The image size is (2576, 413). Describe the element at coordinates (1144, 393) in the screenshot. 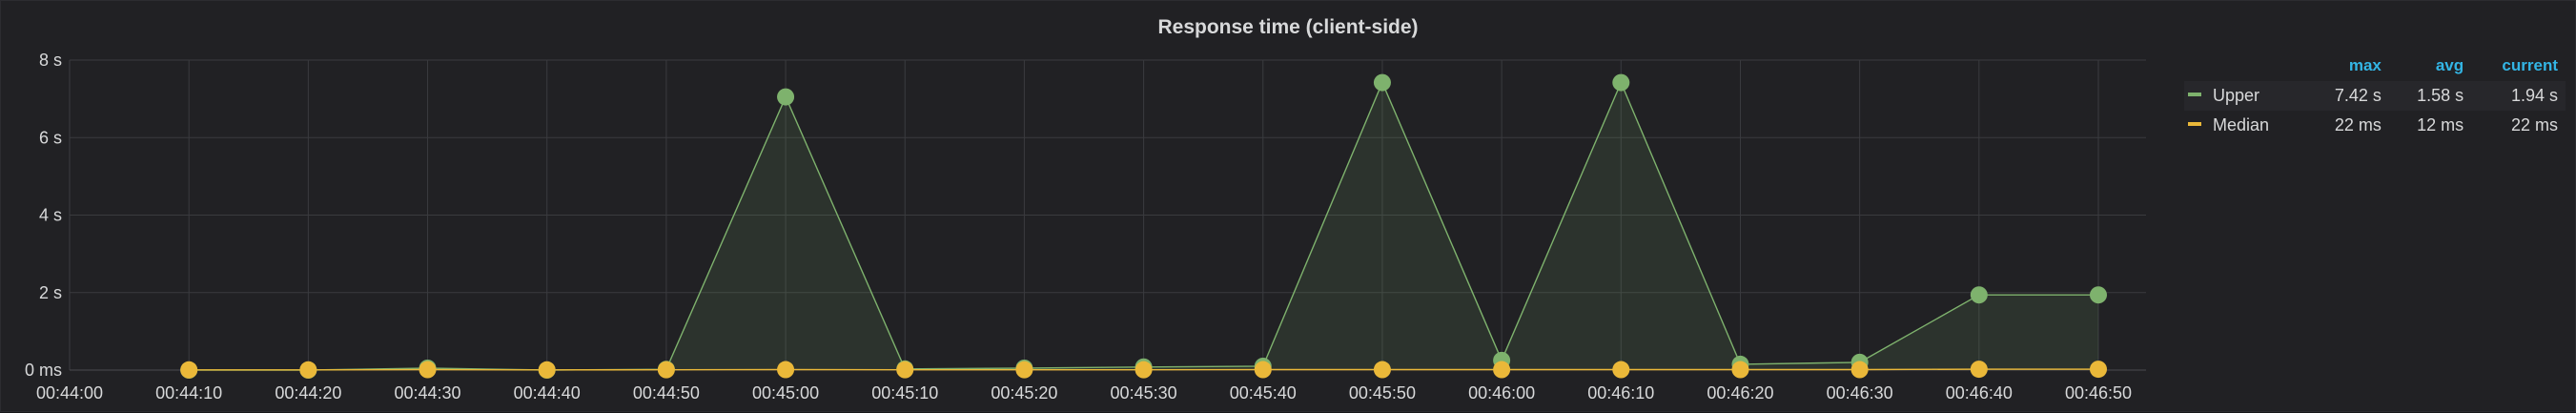

I see `x-tick-label: 00:45:30` at that location.